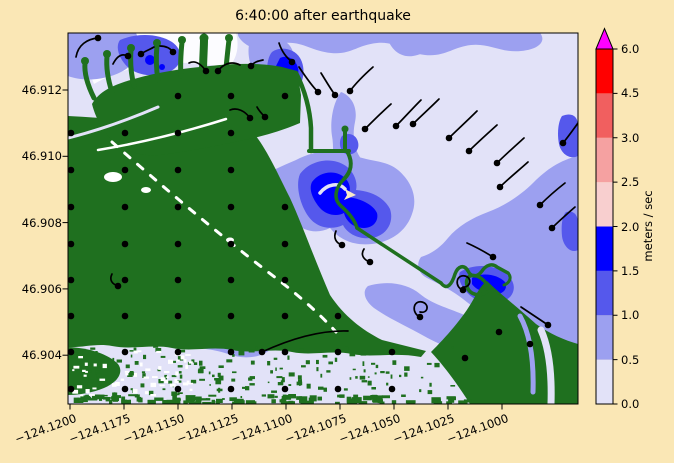  I want to click on jetty-wavy, so click(474, 276).